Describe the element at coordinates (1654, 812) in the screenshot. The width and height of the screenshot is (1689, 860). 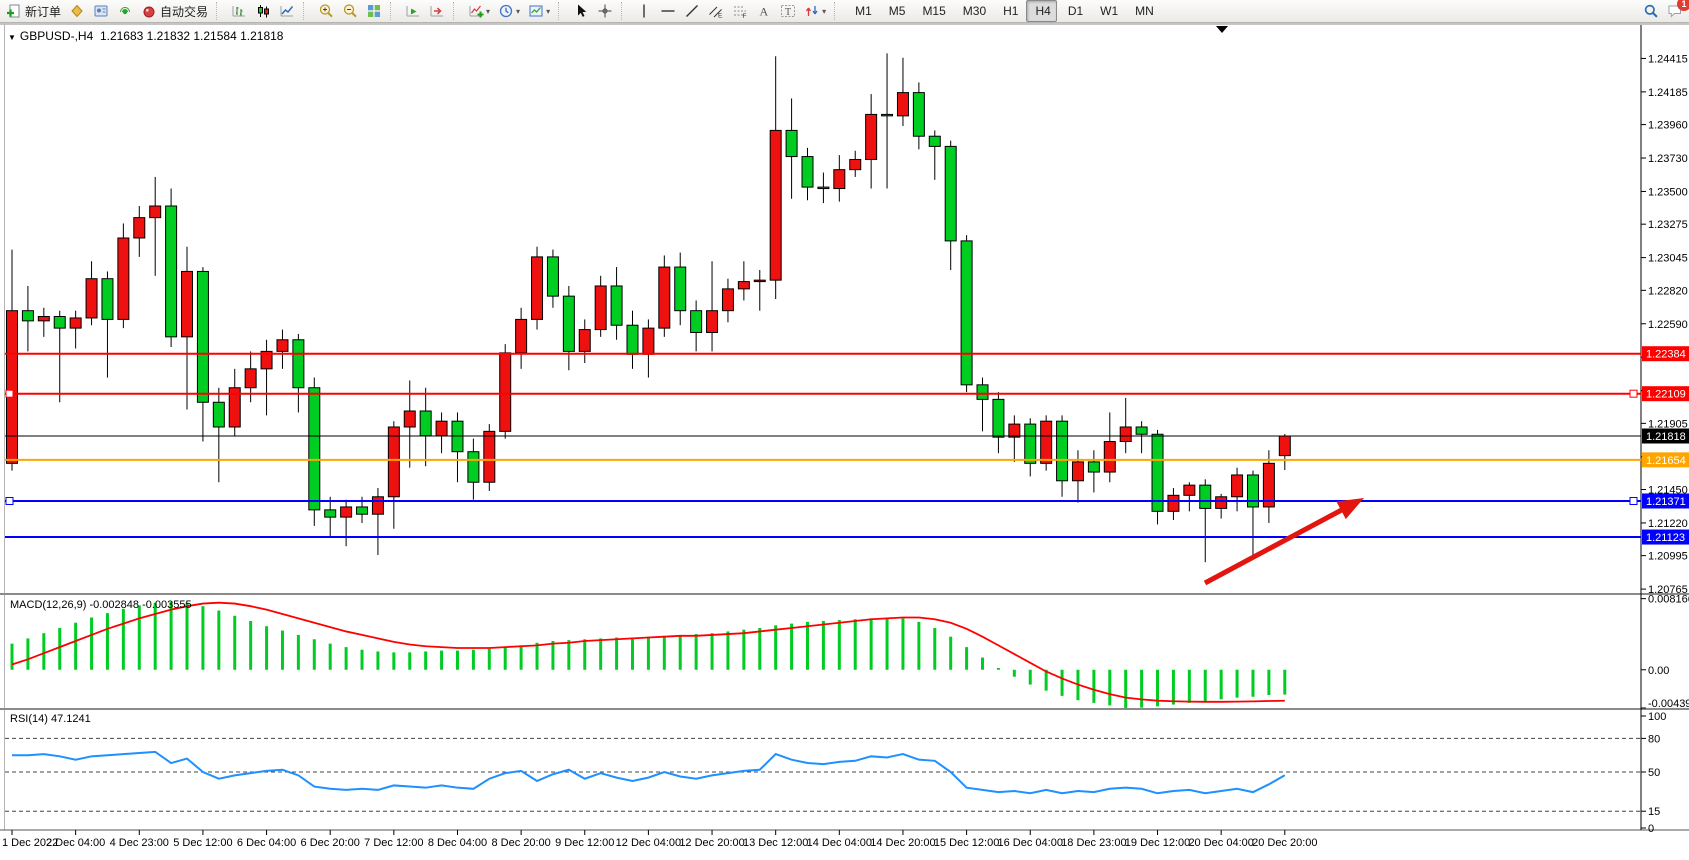
I see `rsi-tick-label: 15` at that location.